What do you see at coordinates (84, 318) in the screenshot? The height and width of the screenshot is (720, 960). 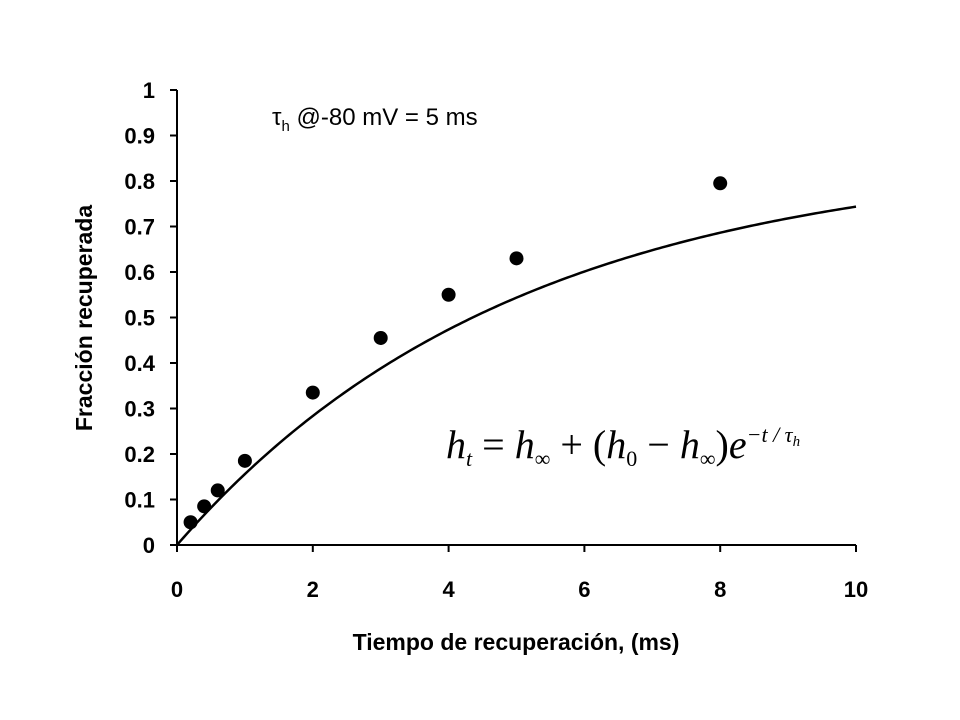 I see `y-axis-title: Fracción recuperada` at bounding box center [84, 318].